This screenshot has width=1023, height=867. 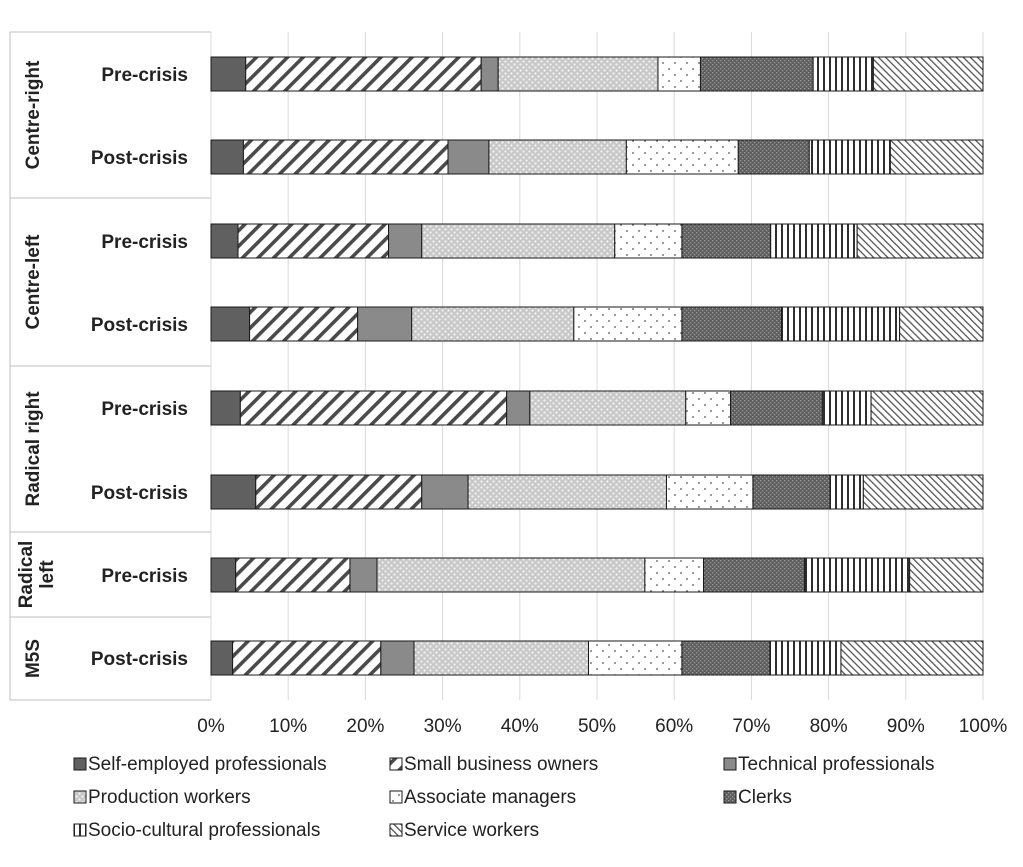 I want to click on bar-segment: Small business owners: 19.5, so click(x=313, y=241).